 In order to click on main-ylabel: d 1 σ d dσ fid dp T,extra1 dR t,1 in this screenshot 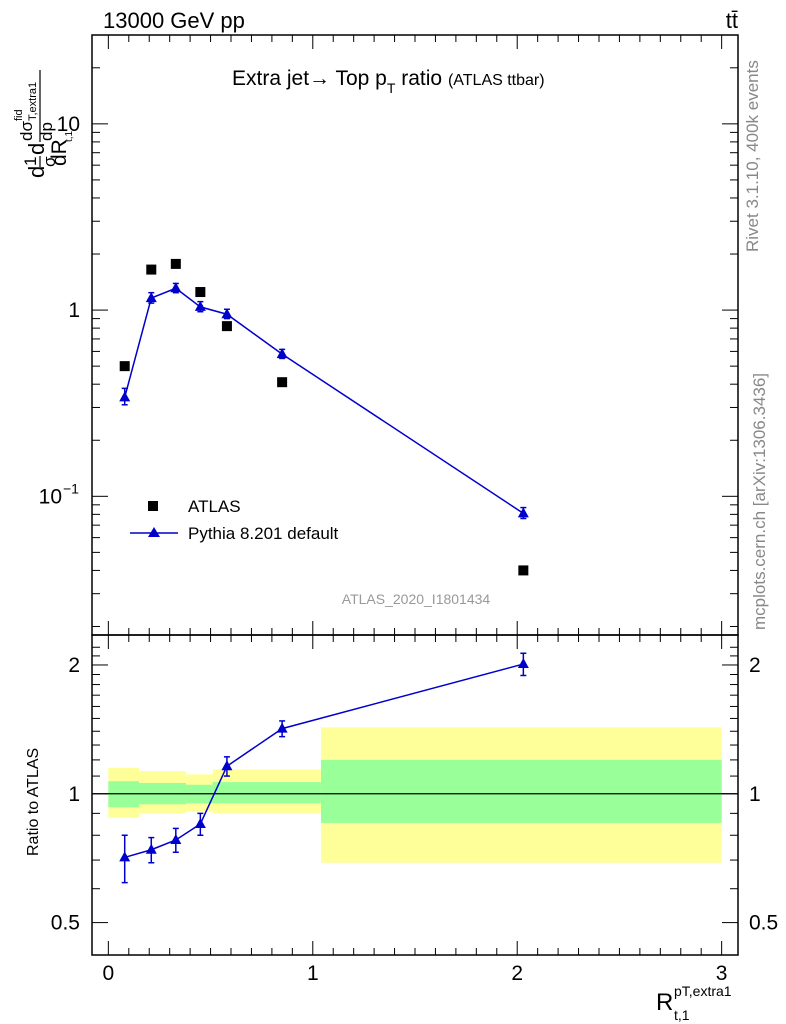, I will do `click(44, 124)`.